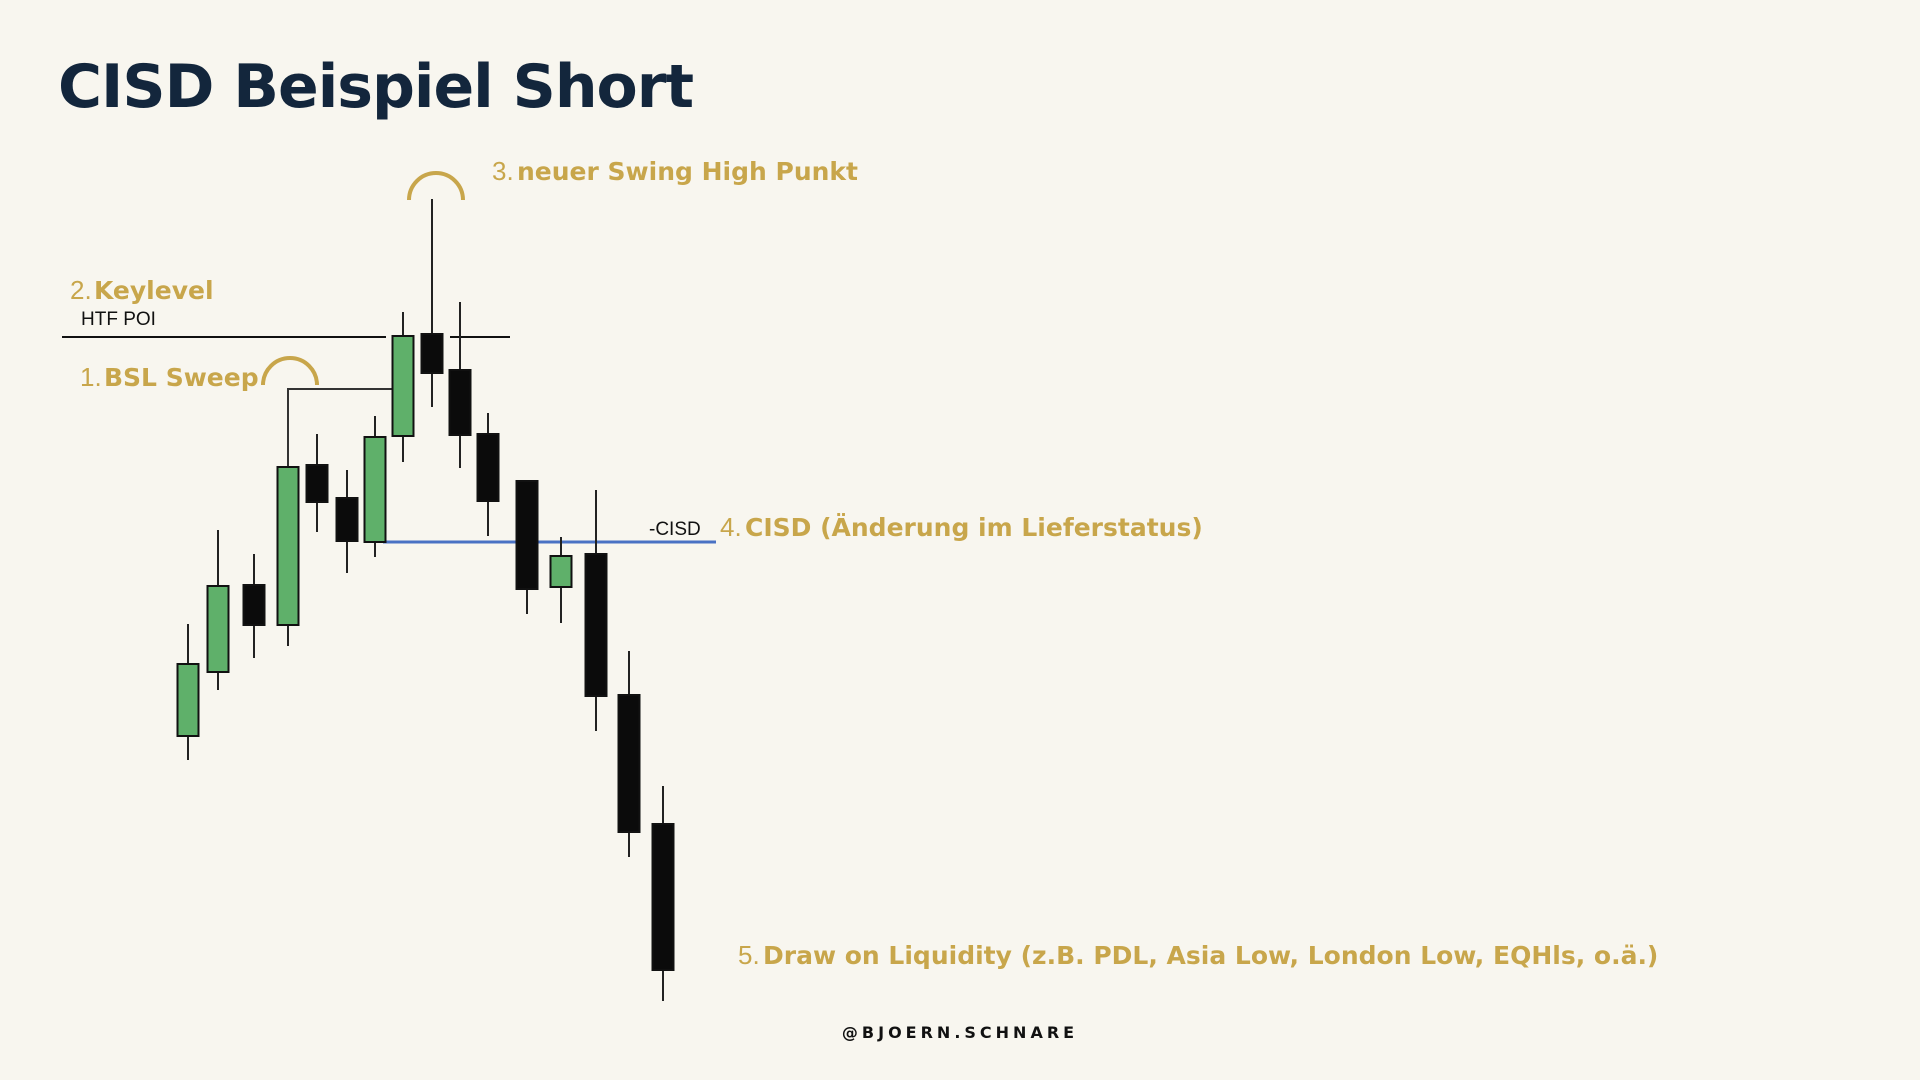 The width and height of the screenshot is (1920, 1080). I want to click on page-title: CISD Beispiel Short, so click(376, 87).